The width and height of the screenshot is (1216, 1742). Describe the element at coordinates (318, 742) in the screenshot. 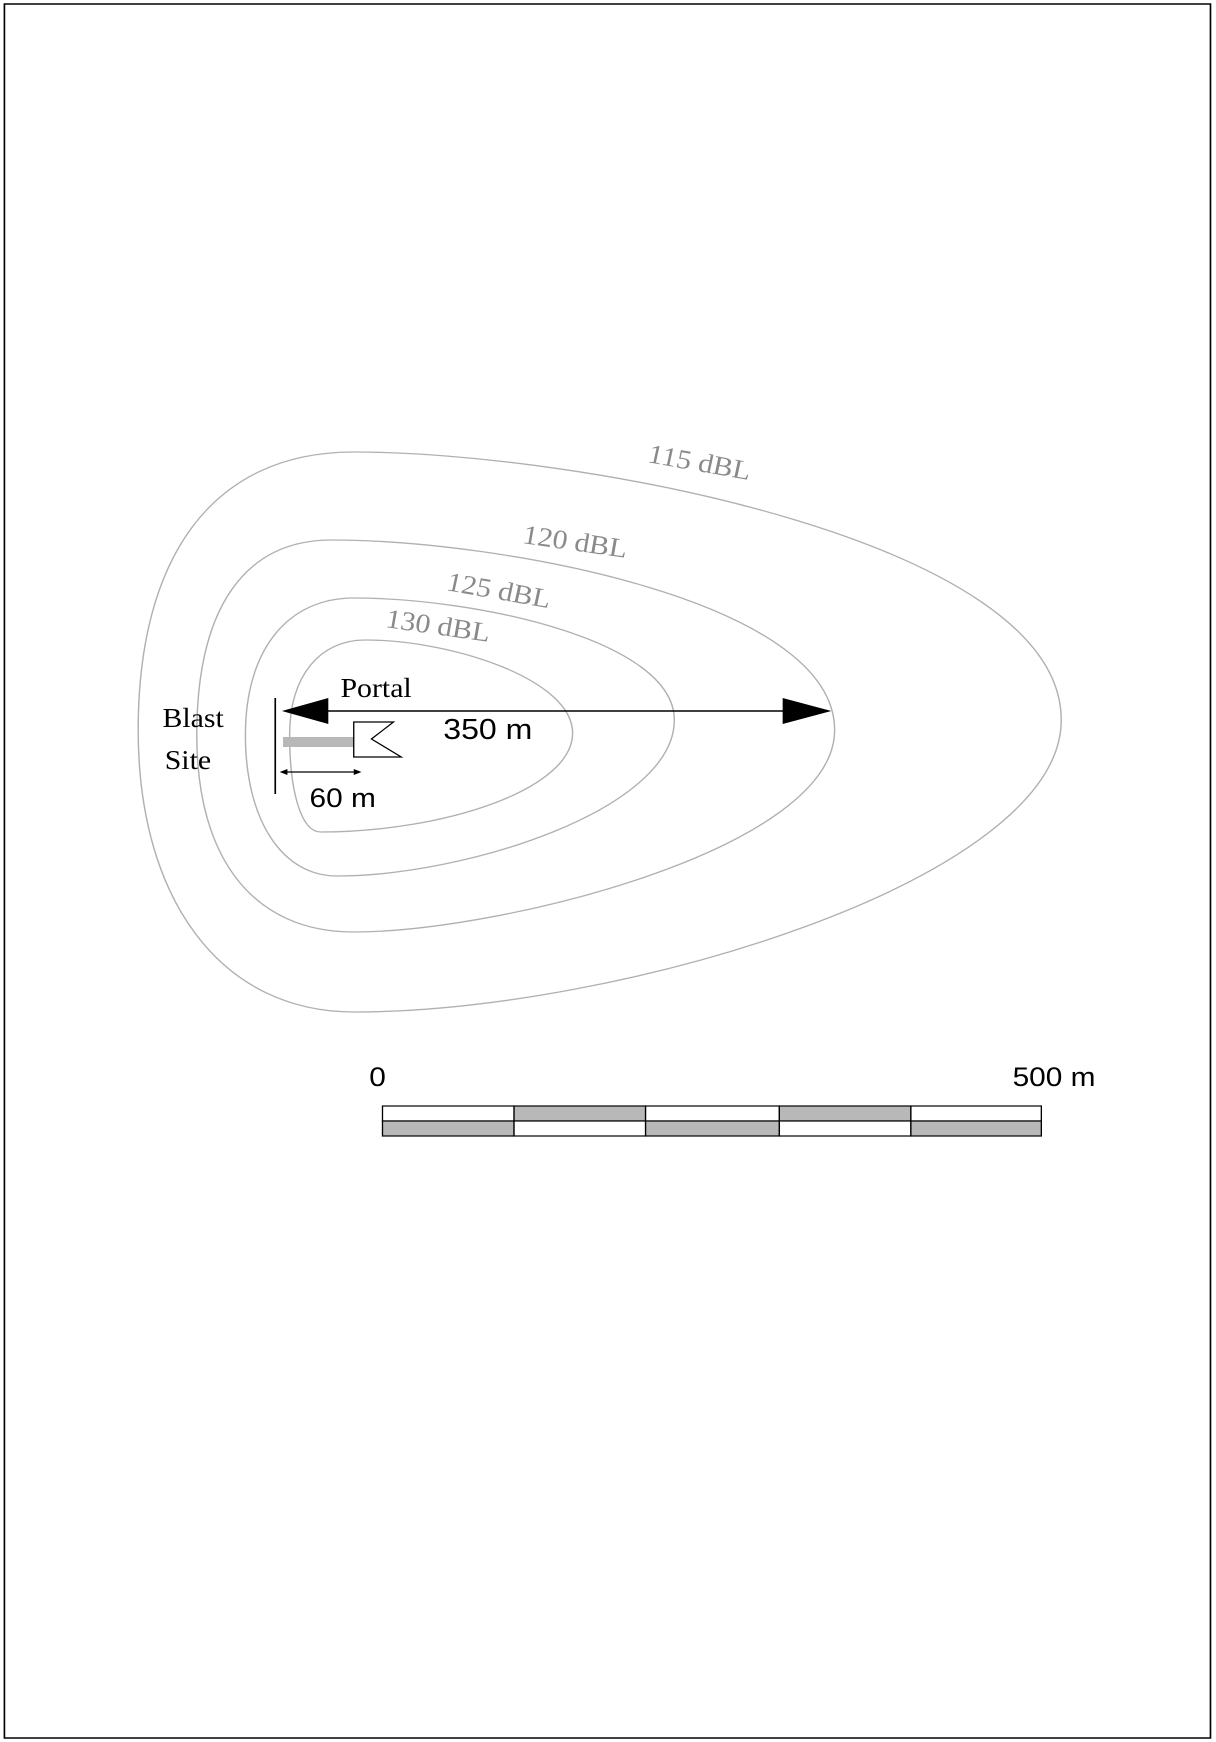

I see `tunnel` at that location.